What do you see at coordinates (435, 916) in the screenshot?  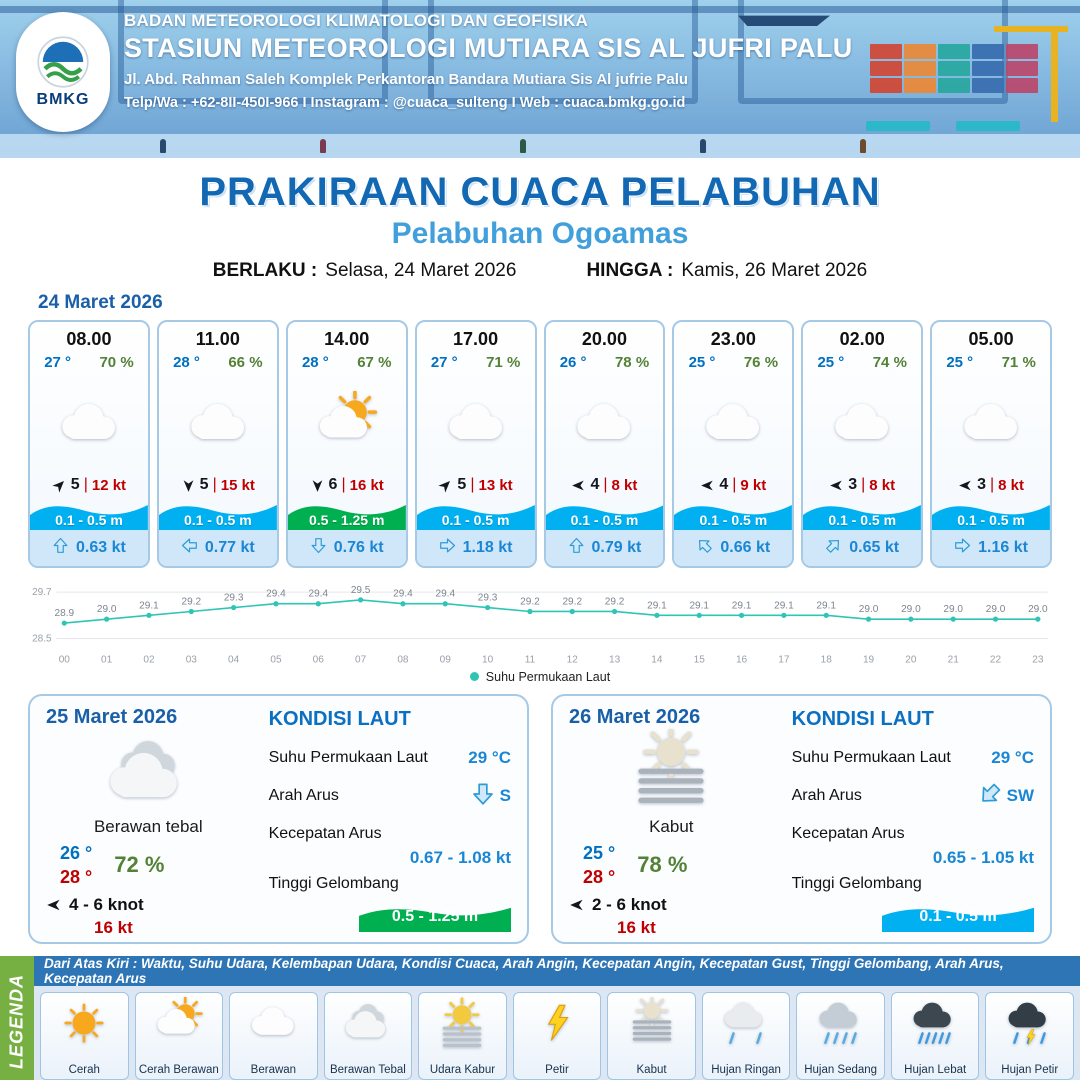 I see `wave-height-value: 0.5 - 1.25 m` at bounding box center [435, 916].